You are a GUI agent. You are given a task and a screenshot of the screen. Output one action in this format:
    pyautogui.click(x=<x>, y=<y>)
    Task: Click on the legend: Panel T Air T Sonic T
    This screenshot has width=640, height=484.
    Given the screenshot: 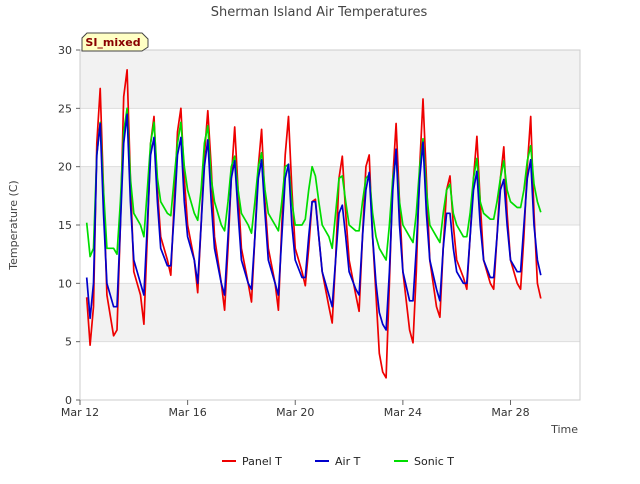 What is the action you would take?
    pyautogui.click(x=338, y=461)
    